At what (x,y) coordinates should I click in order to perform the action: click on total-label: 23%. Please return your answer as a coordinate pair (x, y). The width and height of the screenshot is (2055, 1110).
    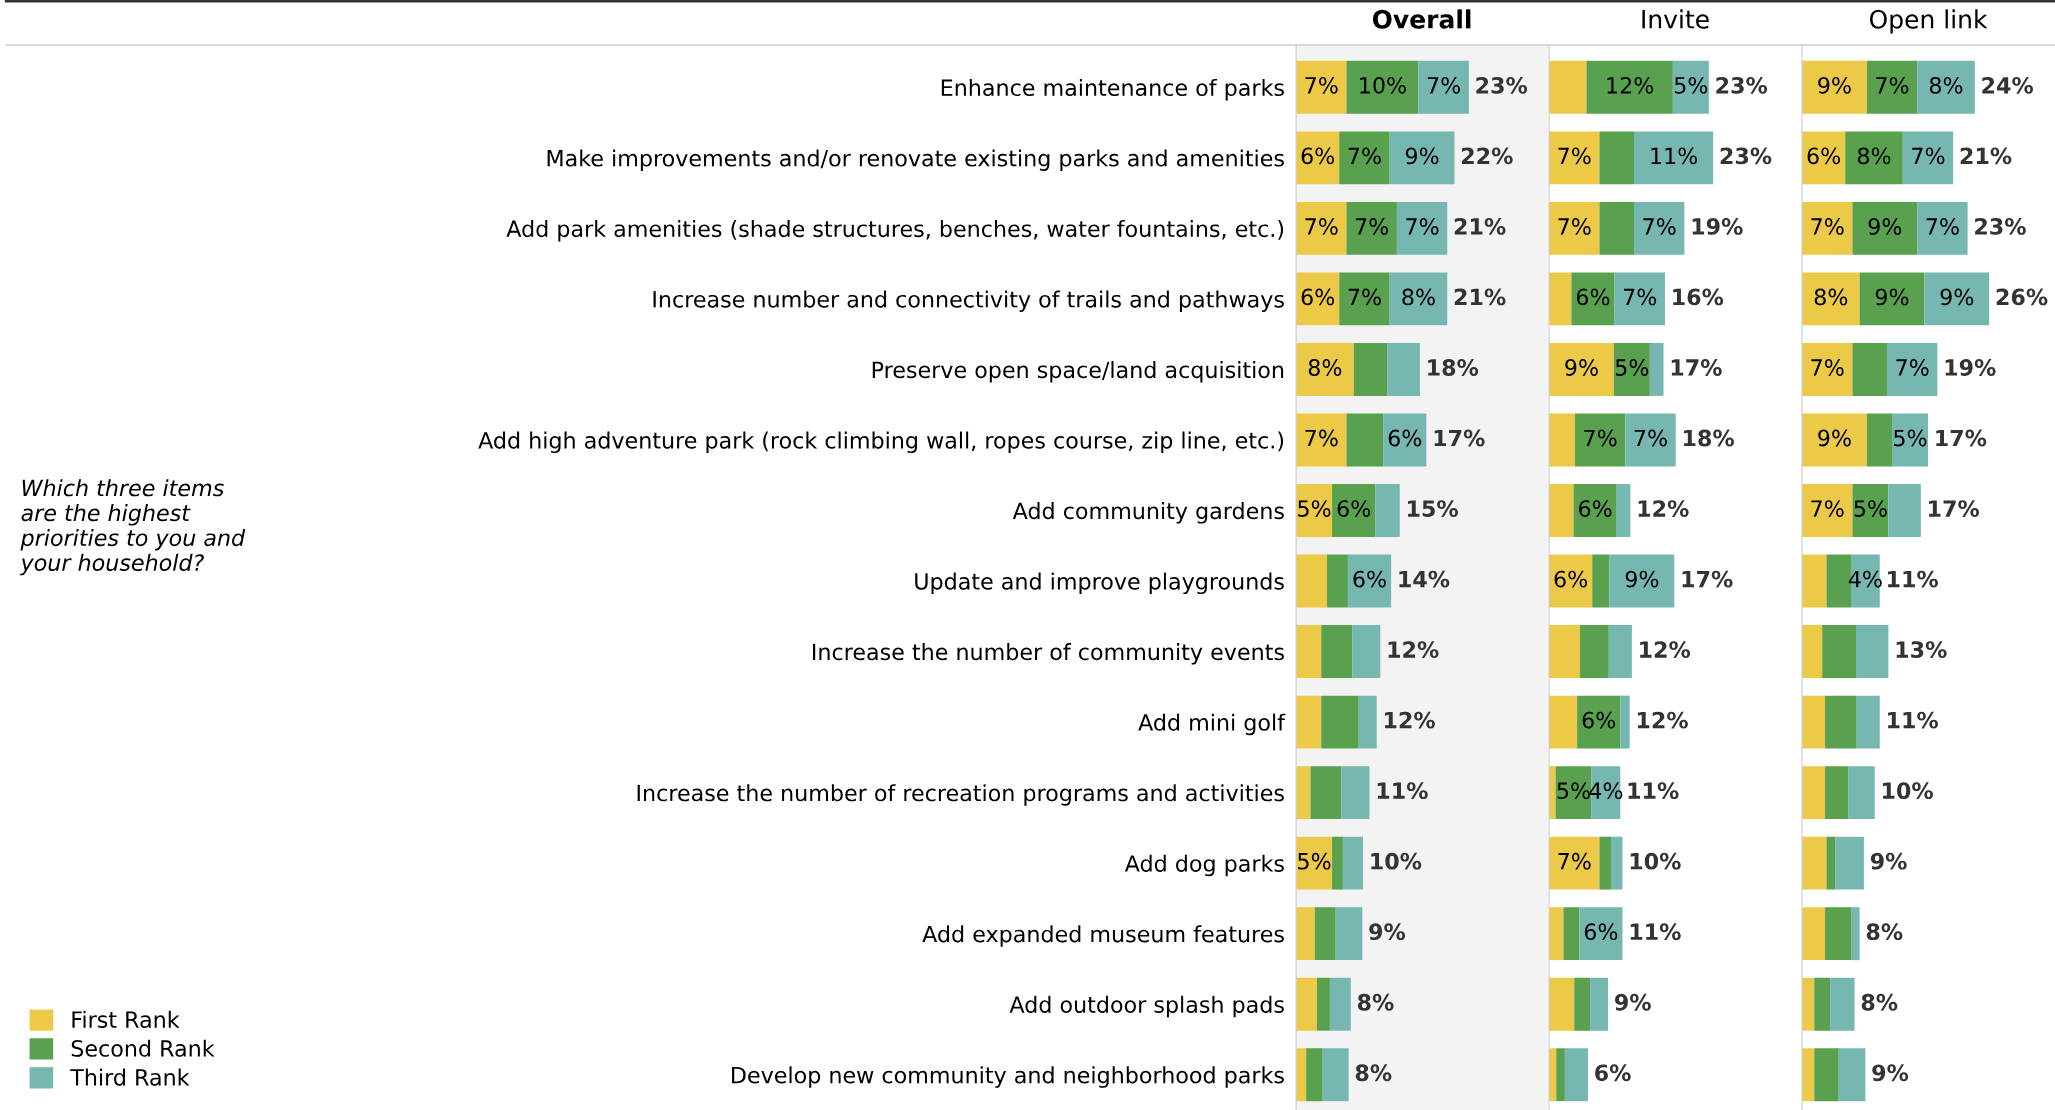
    Looking at the image, I should click on (1746, 156).